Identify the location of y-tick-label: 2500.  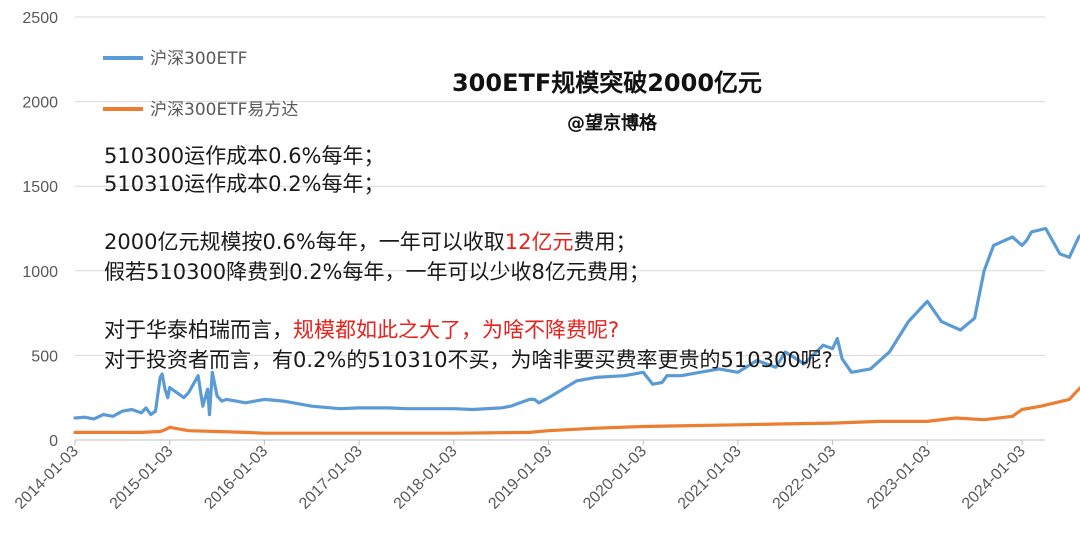
(40, 18).